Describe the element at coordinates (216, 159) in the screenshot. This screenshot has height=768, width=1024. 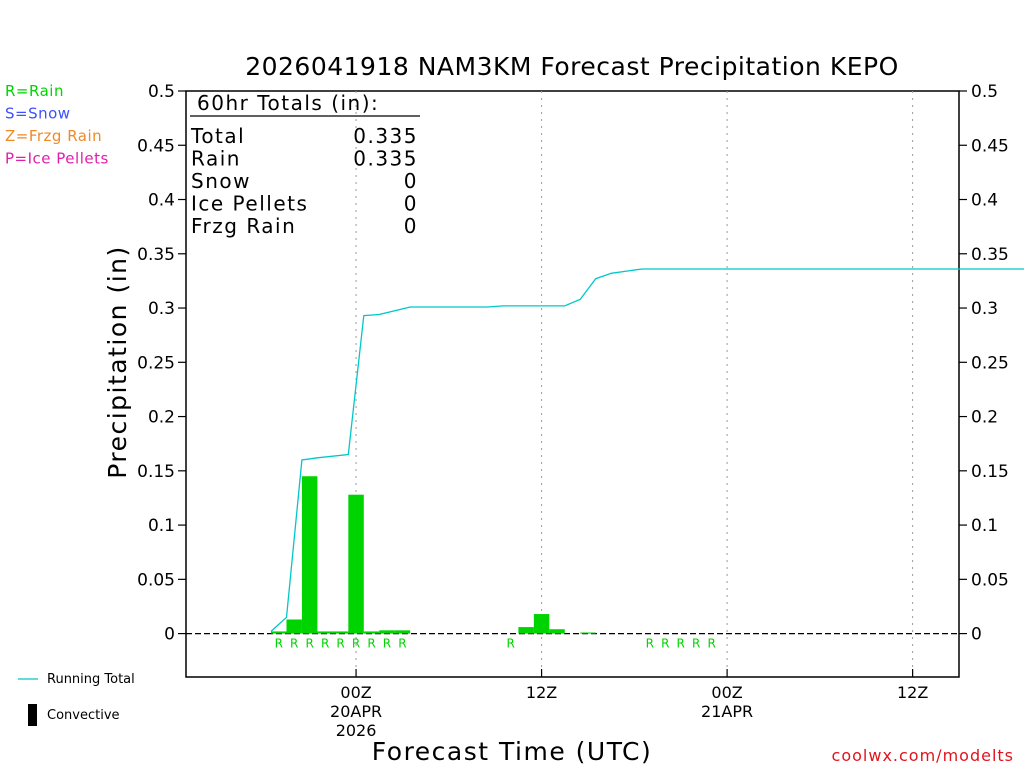
I see `totals-row-label: Rain` at that location.